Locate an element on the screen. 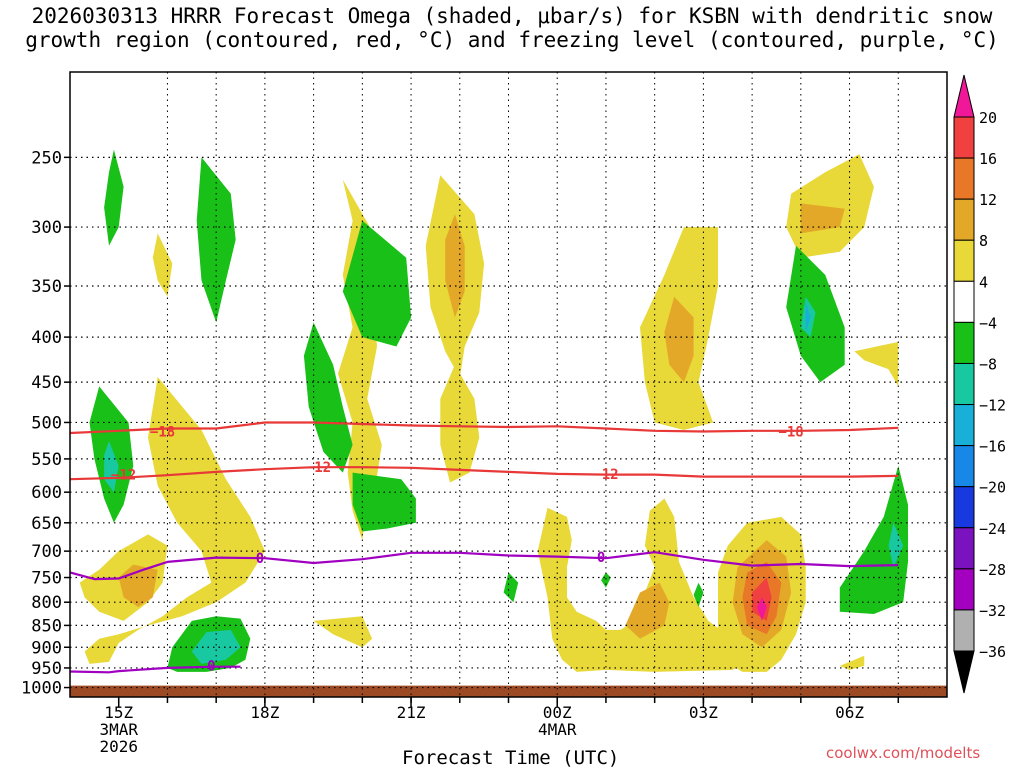  x-tick-label-03z: 03Z is located at coordinates (703, 712).